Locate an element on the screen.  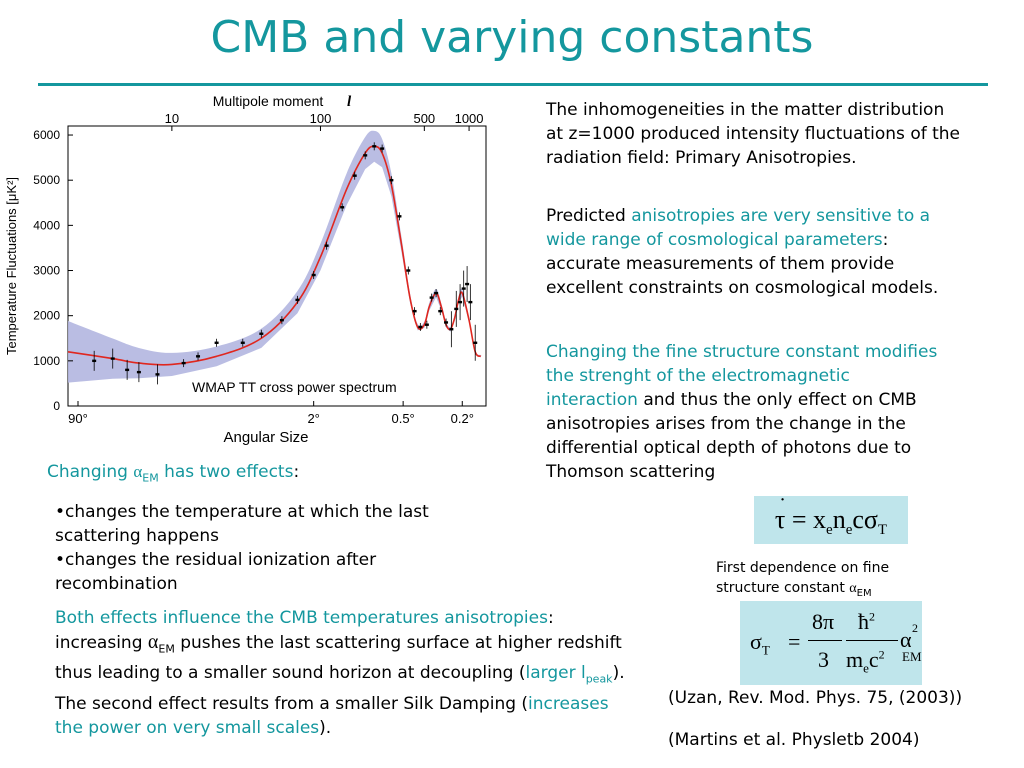
eq2-denominator: 3 is located at coordinates (823, 659).